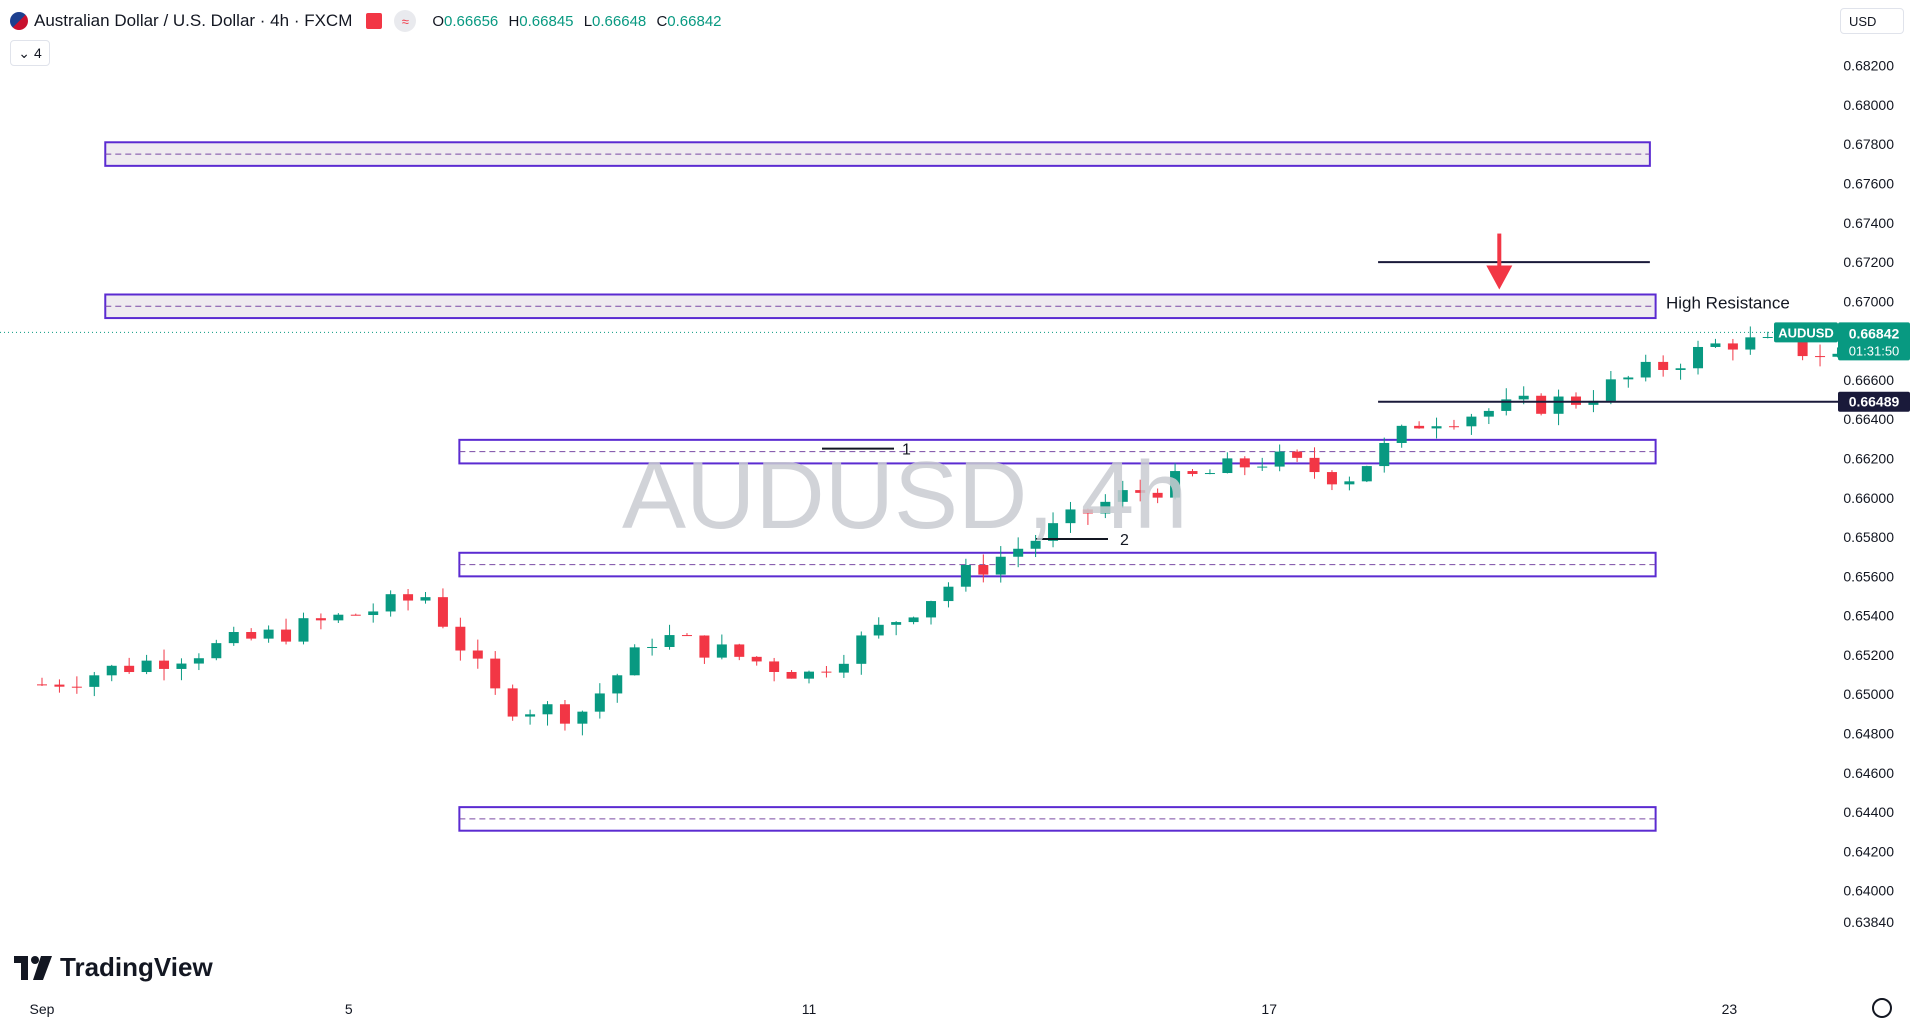 Image resolution: width=1914 pixels, height=1024 pixels. I want to click on market-status-icon, so click(374, 21).